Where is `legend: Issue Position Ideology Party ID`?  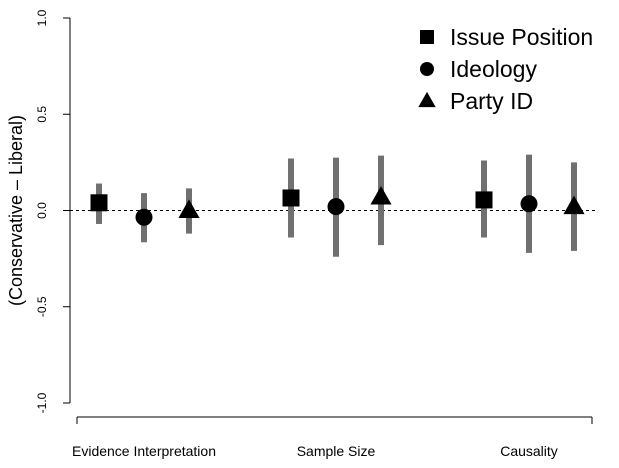 legend: Issue Position Ideology Party ID is located at coordinates (505, 69).